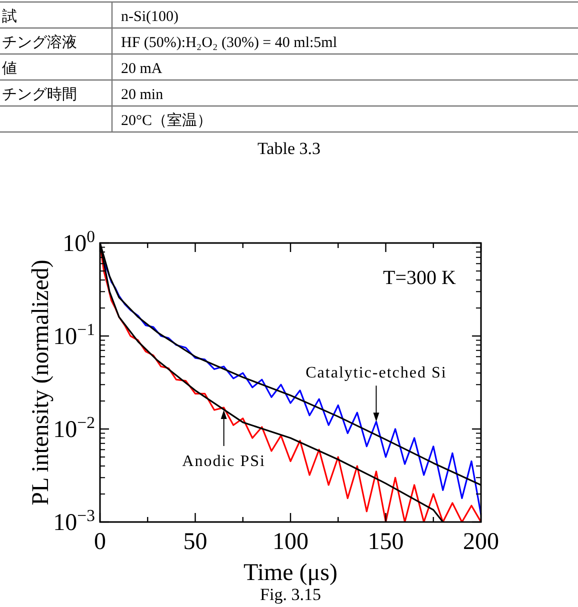  What do you see at coordinates (9, 69) in the screenshot?
I see `text: 値` at bounding box center [9, 69].